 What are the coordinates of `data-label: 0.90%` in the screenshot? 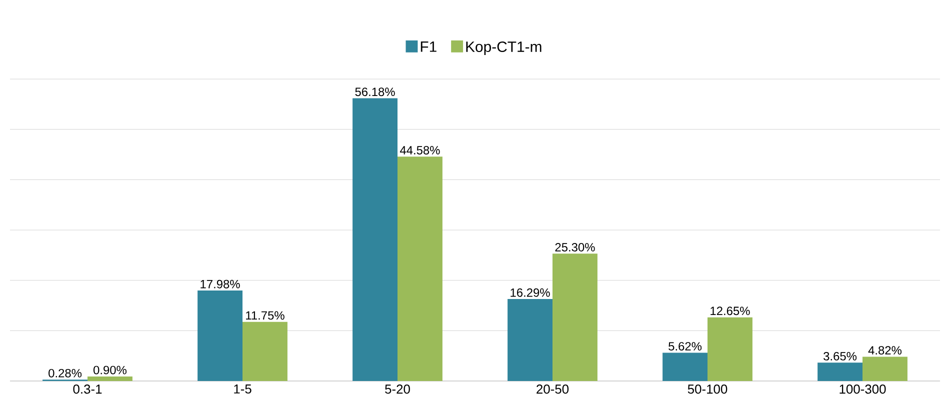 It's located at (109, 370).